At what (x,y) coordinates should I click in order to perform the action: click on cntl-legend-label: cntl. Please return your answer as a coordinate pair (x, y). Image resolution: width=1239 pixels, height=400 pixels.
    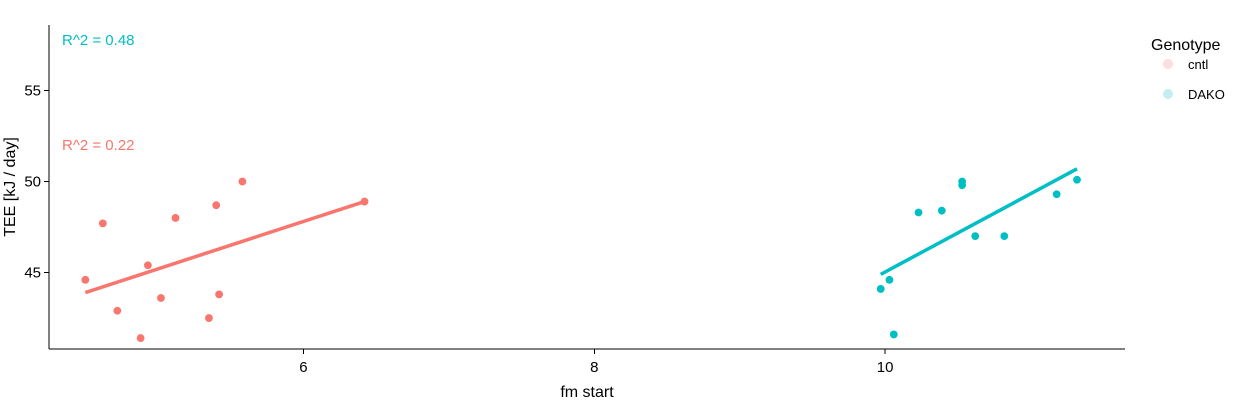
    Looking at the image, I should click on (1198, 64).